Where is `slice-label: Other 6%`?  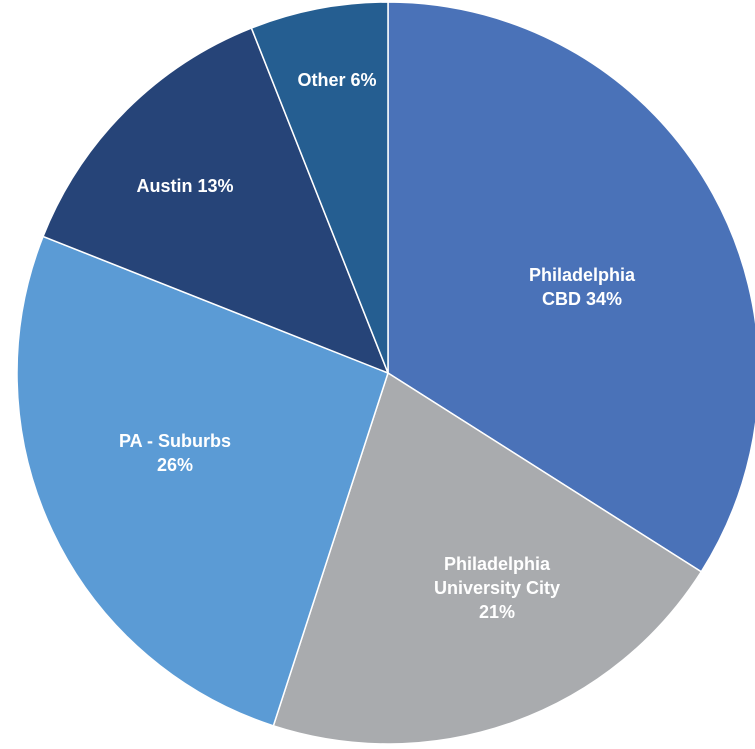 slice-label: Other 6% is located at coordinates (336, 80).